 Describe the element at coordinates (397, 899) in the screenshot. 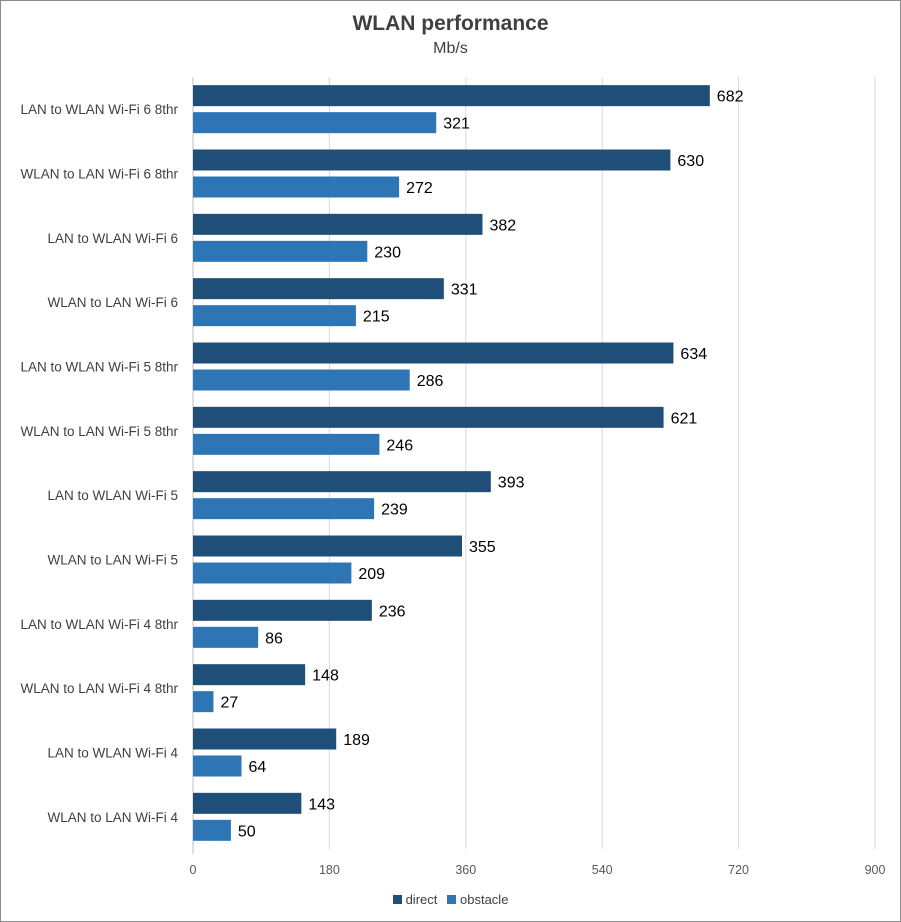

I see `legend-swatch-direct` at that location.